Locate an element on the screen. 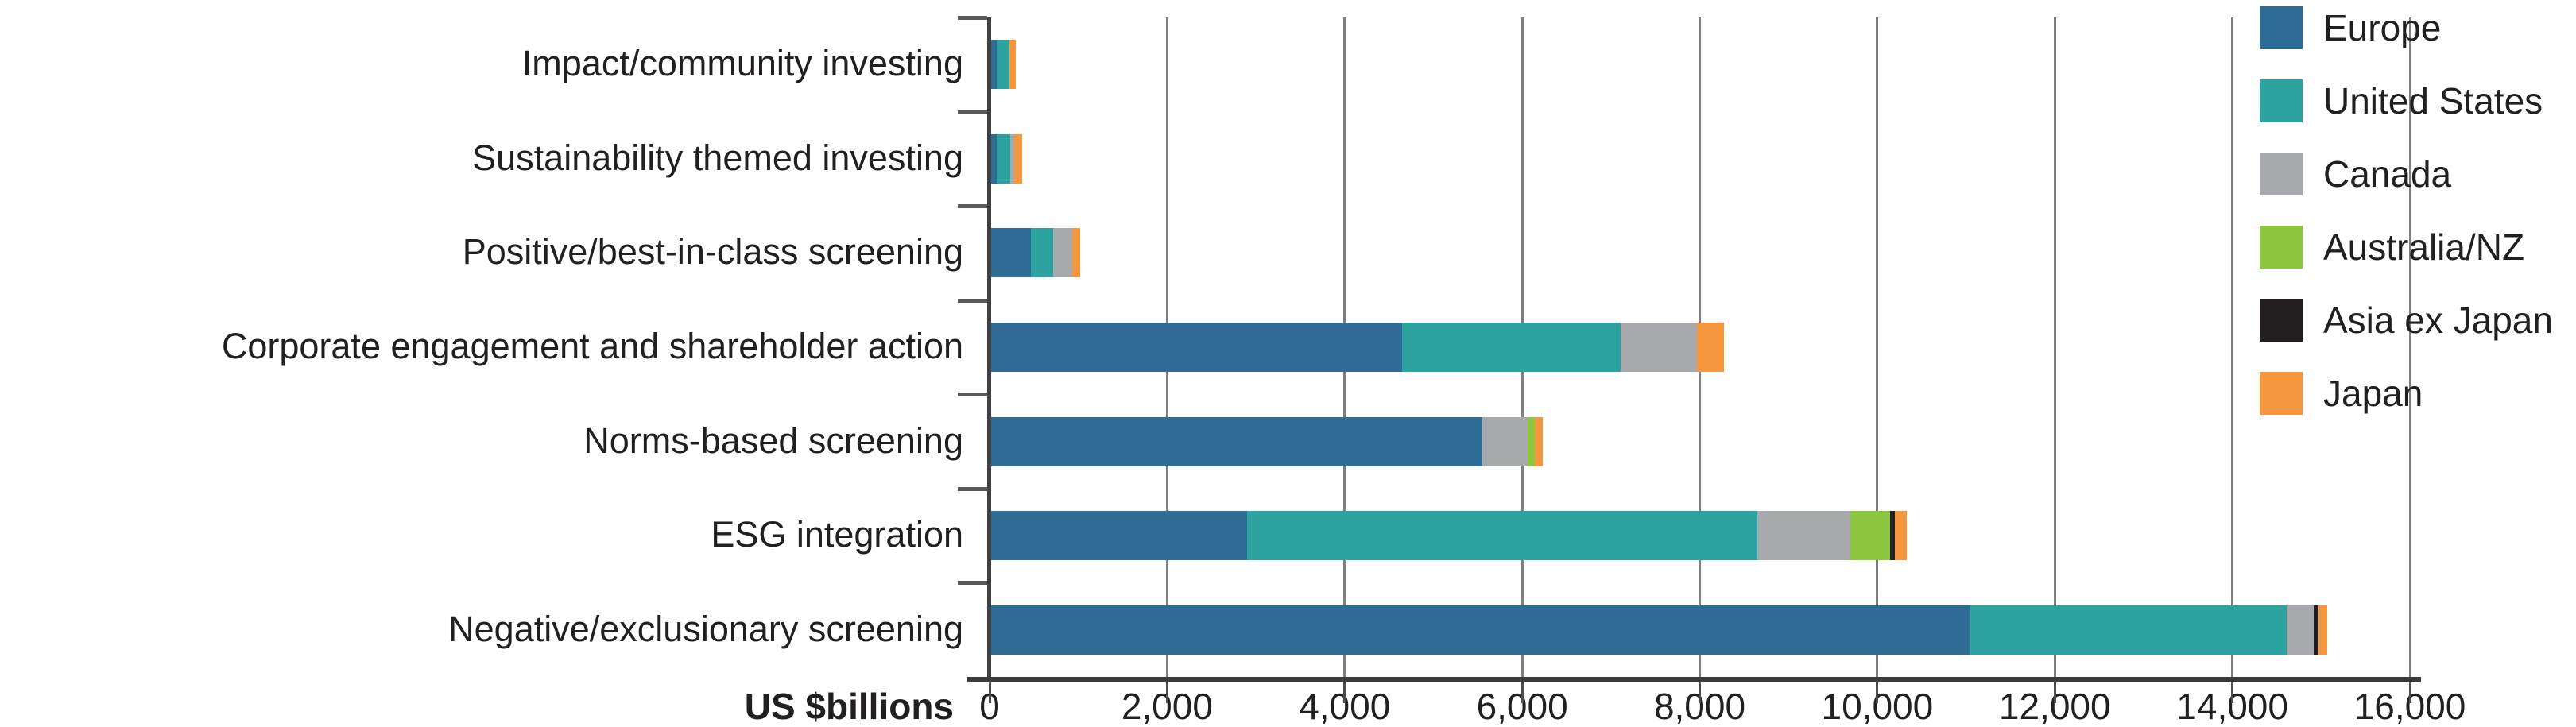 The height and width of the screenshot is (727, 2576). bar-impact-community-investing is located at coordinates (1003, 65).